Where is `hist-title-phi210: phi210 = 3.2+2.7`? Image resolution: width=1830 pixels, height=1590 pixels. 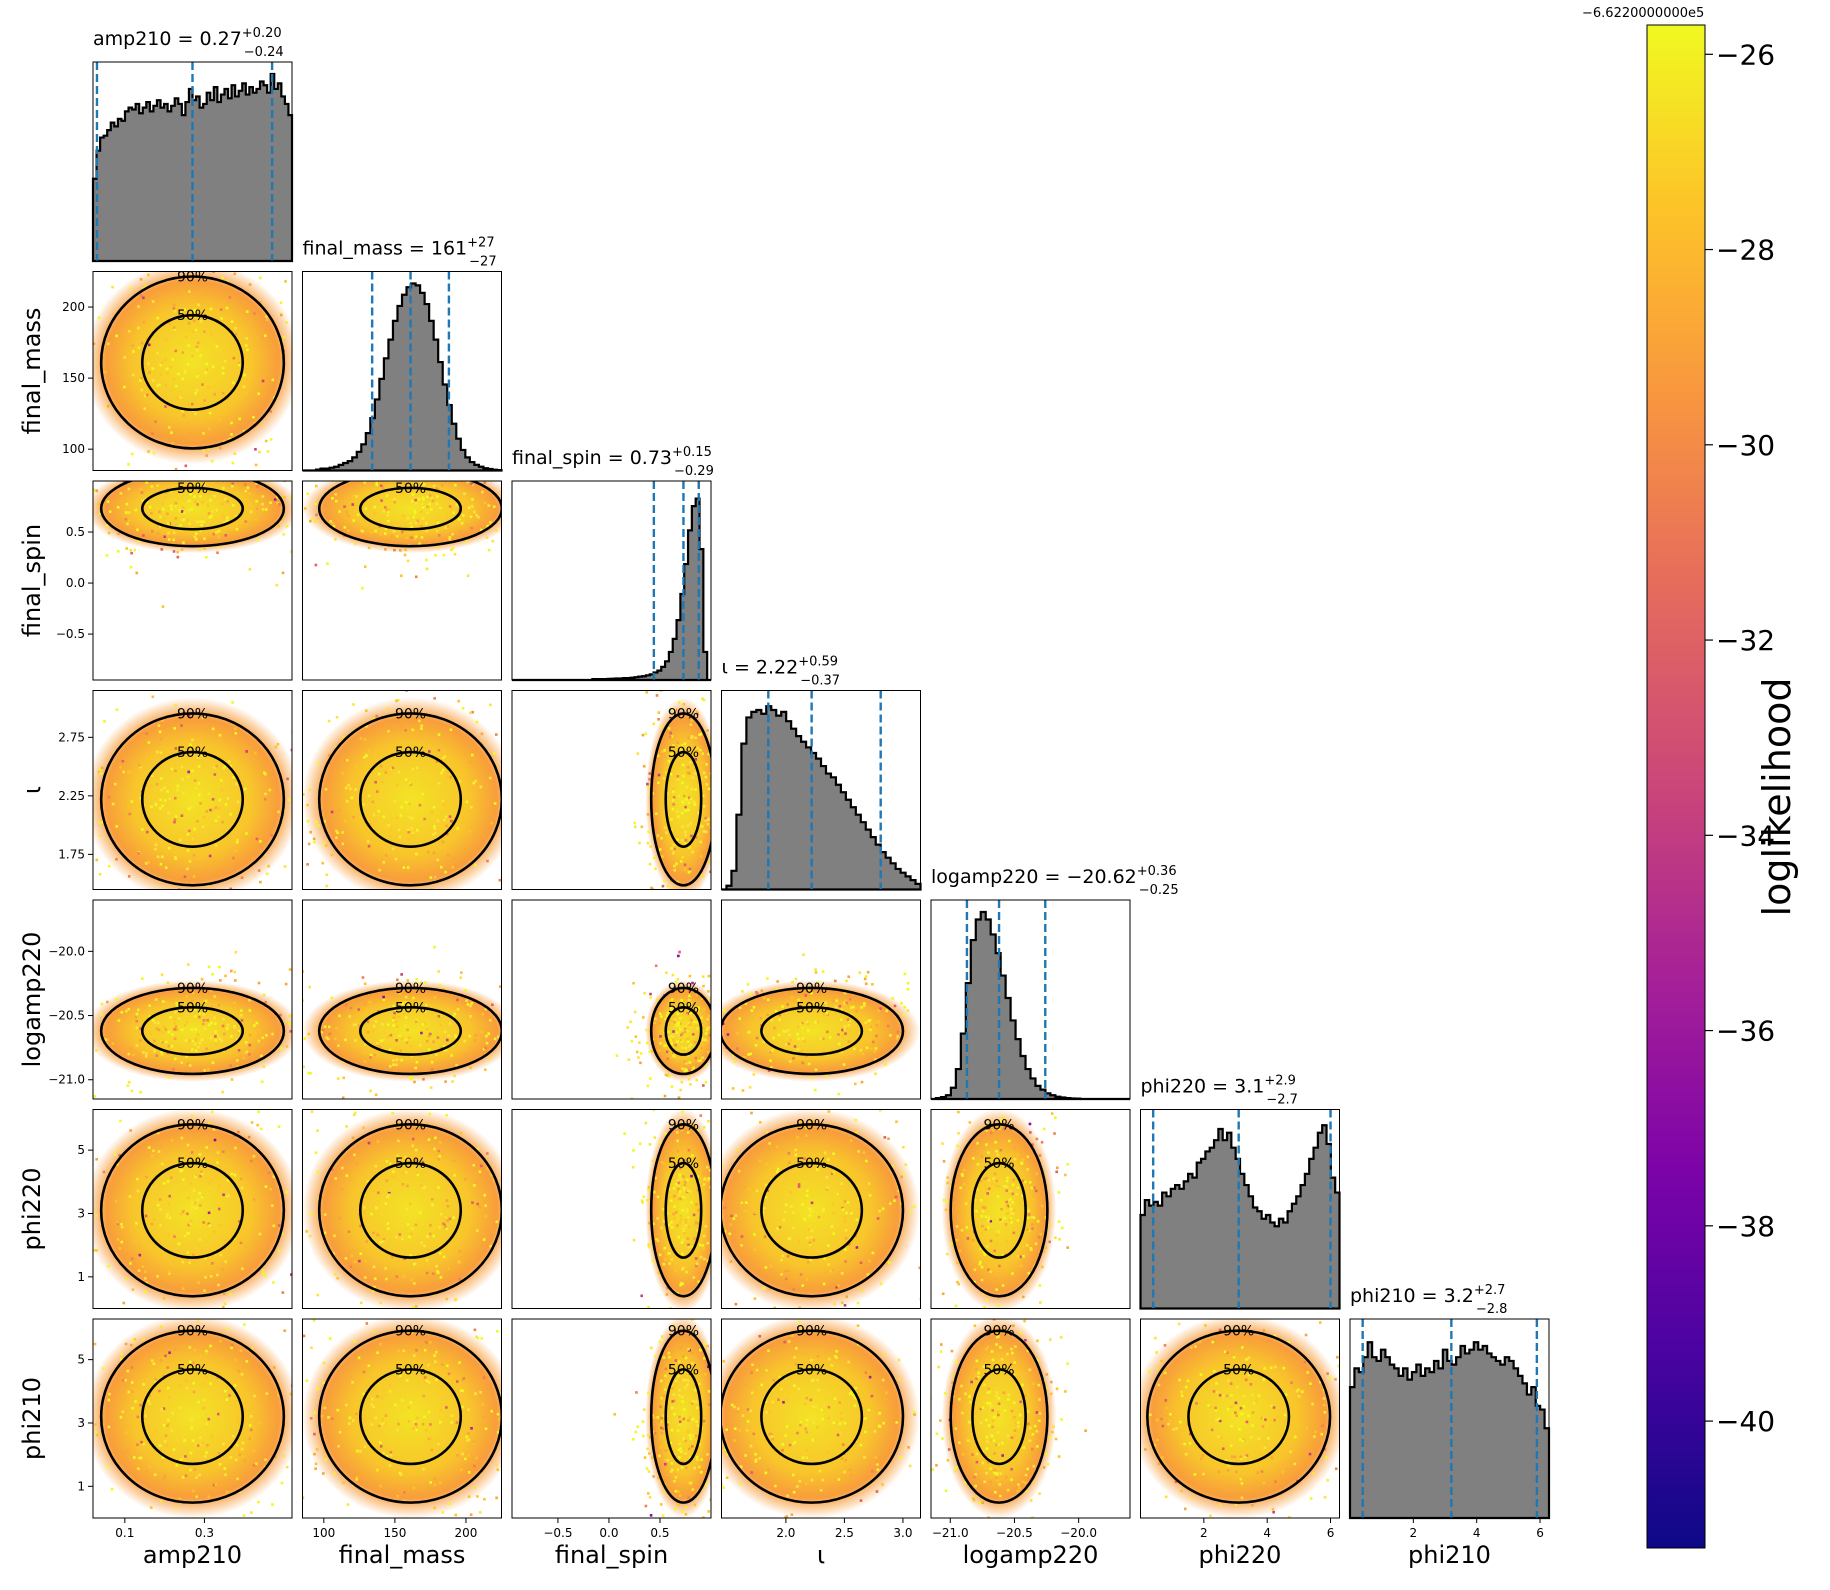 hist-title-phi210: phi210 = 3.2+2.7 is located at coordinates (1427, 1295).